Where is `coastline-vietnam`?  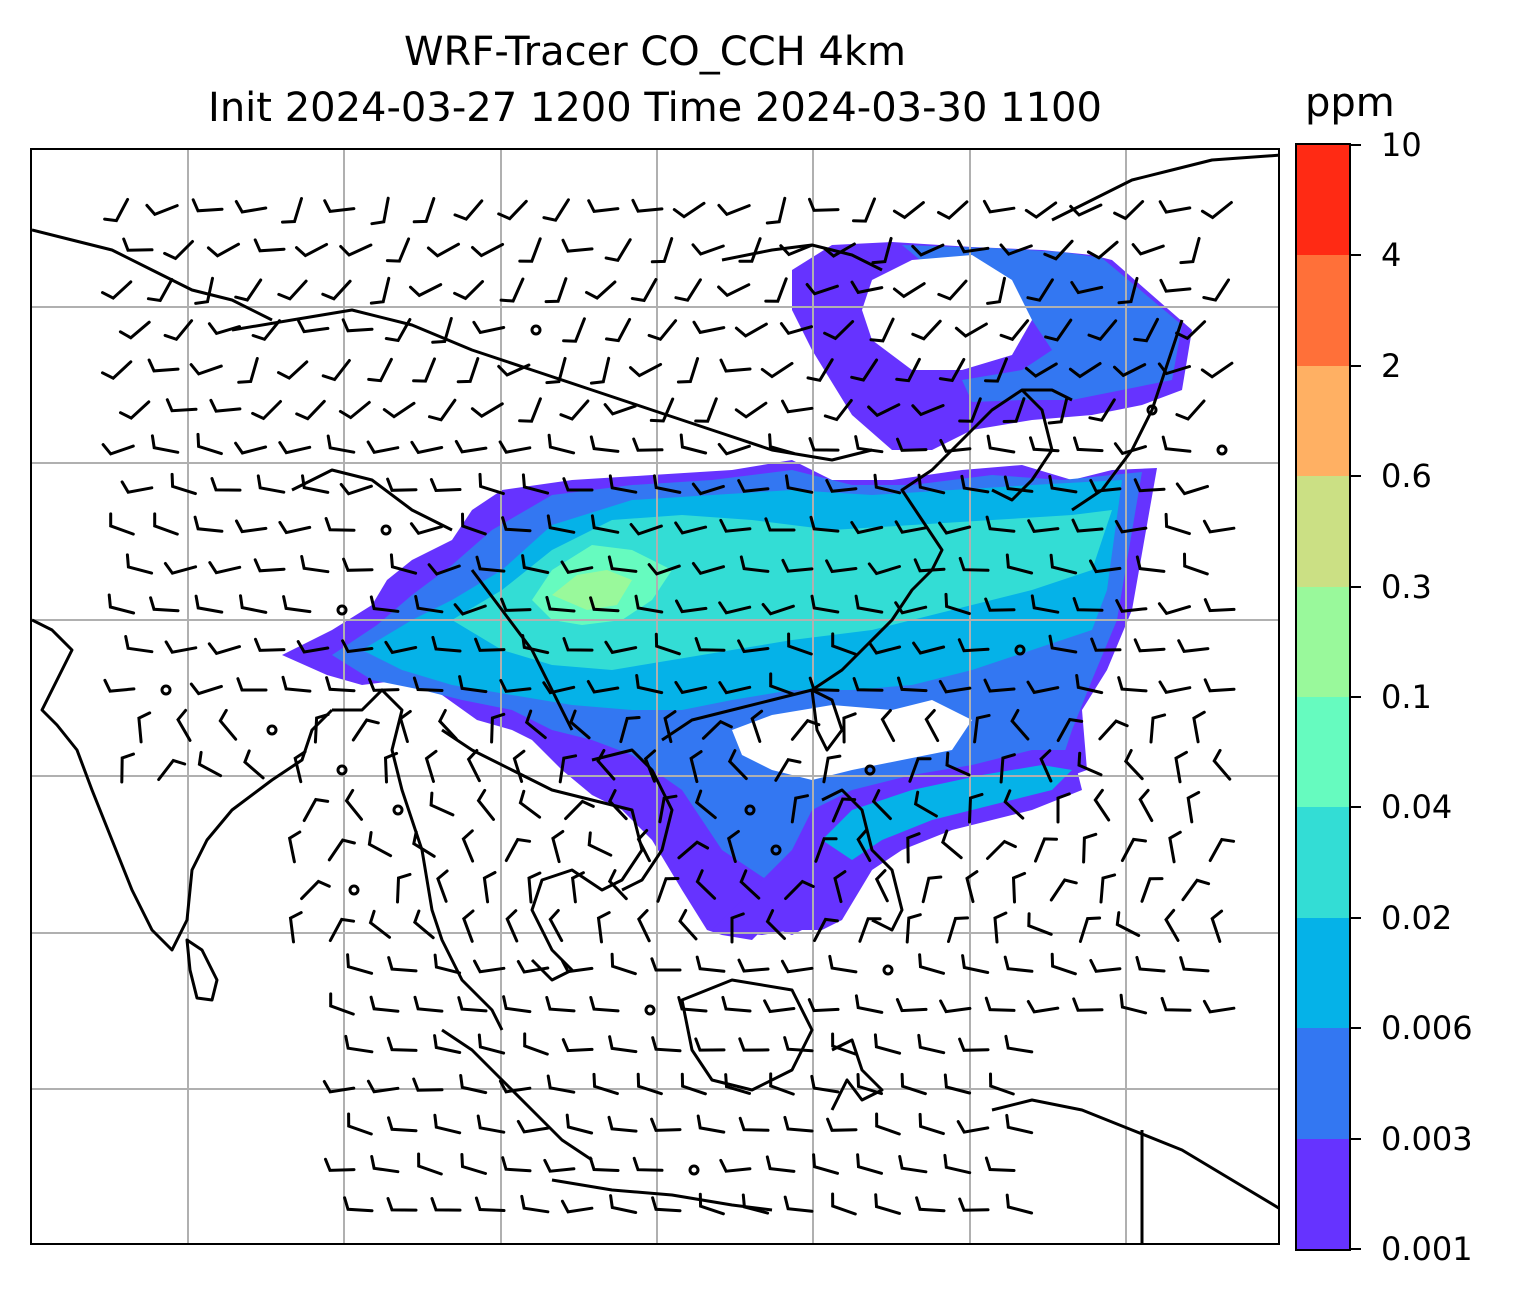
coastline-vietnam is located at coordinates (632, 820).